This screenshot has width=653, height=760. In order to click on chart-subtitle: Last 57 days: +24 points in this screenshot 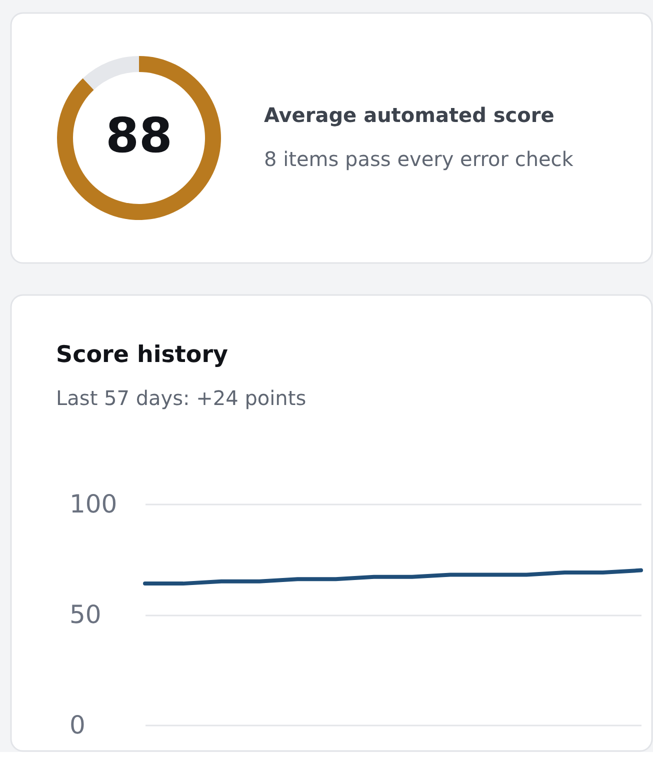, I will do `click(181, 398)`.